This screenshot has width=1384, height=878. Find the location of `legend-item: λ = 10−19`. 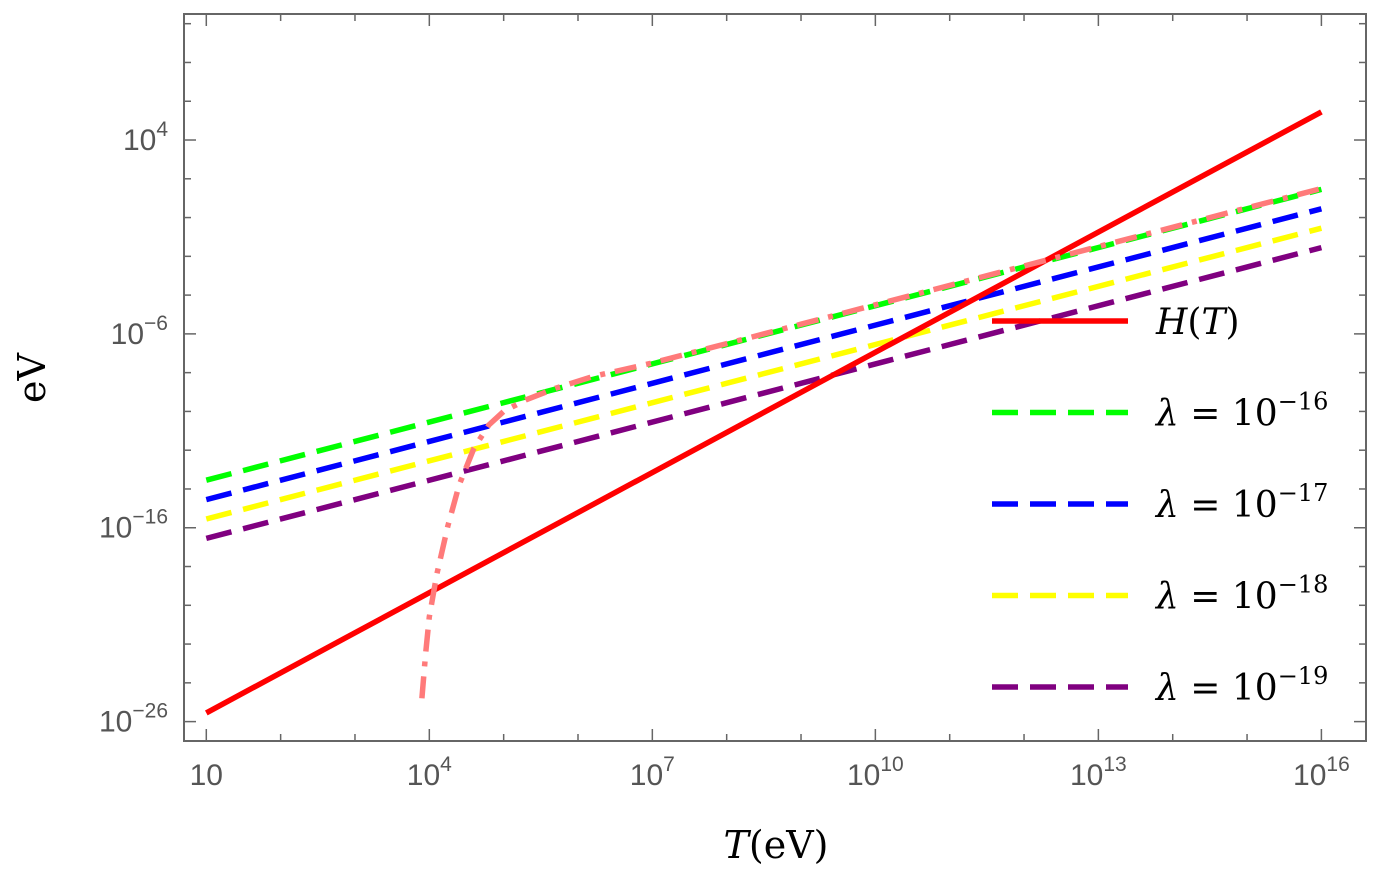

legend-item: λ = 10−19 is located at coordinates (1160, 685).